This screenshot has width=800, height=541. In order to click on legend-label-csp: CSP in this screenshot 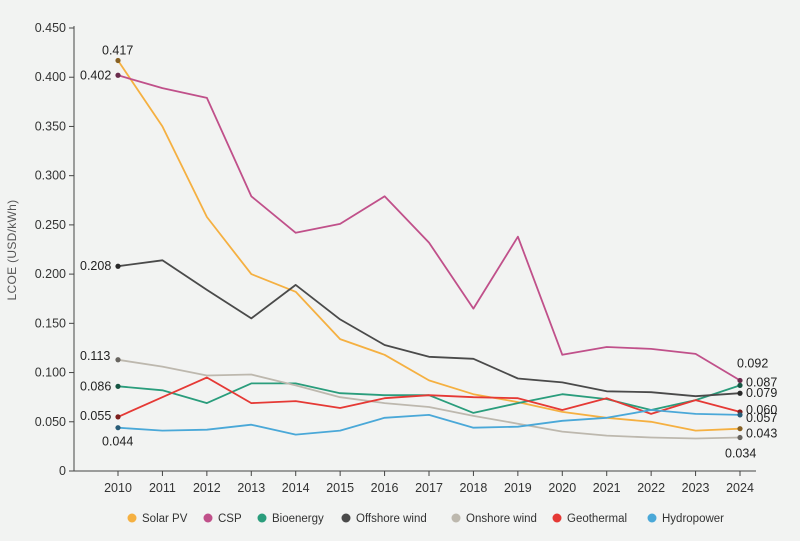, I will do `click(230, 519)`.